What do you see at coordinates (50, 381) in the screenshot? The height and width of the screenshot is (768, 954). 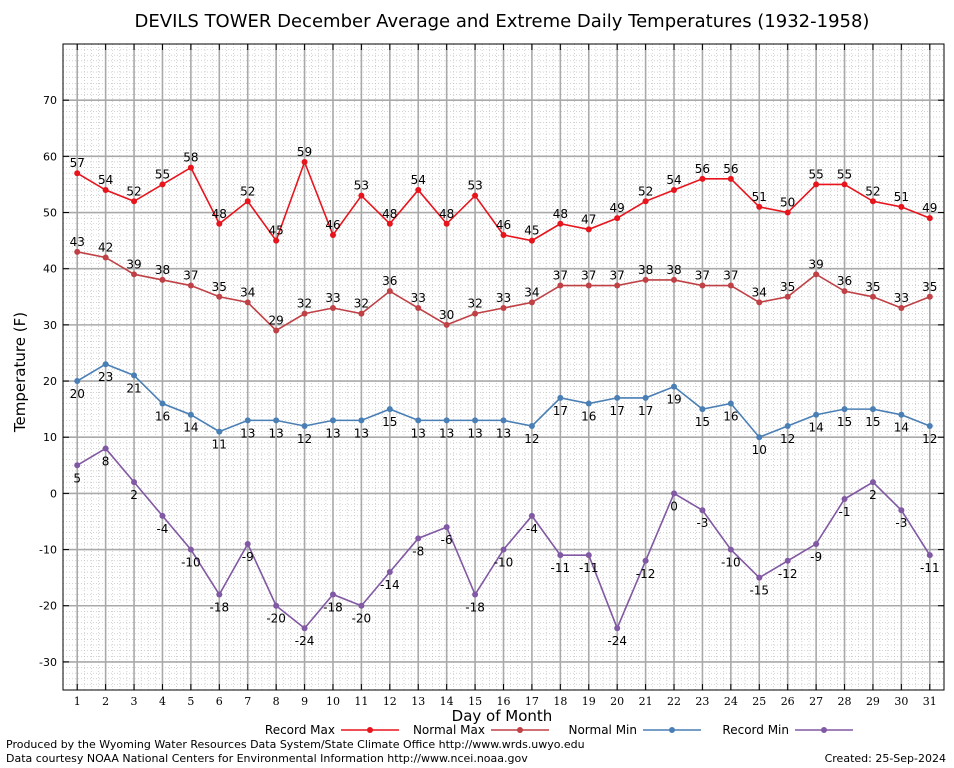 I see `y-tick-label: 20` at bounding box center [50, 381].